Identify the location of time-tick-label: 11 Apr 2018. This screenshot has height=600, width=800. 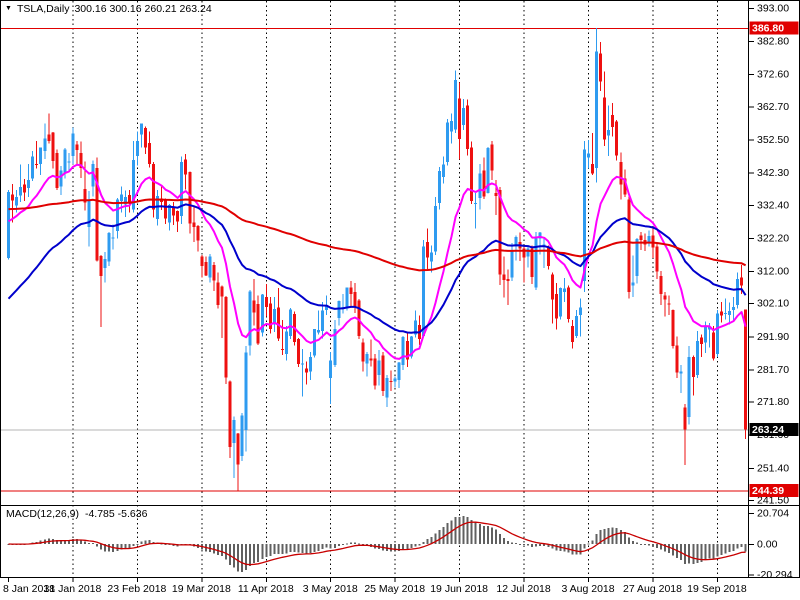
(266, 589).